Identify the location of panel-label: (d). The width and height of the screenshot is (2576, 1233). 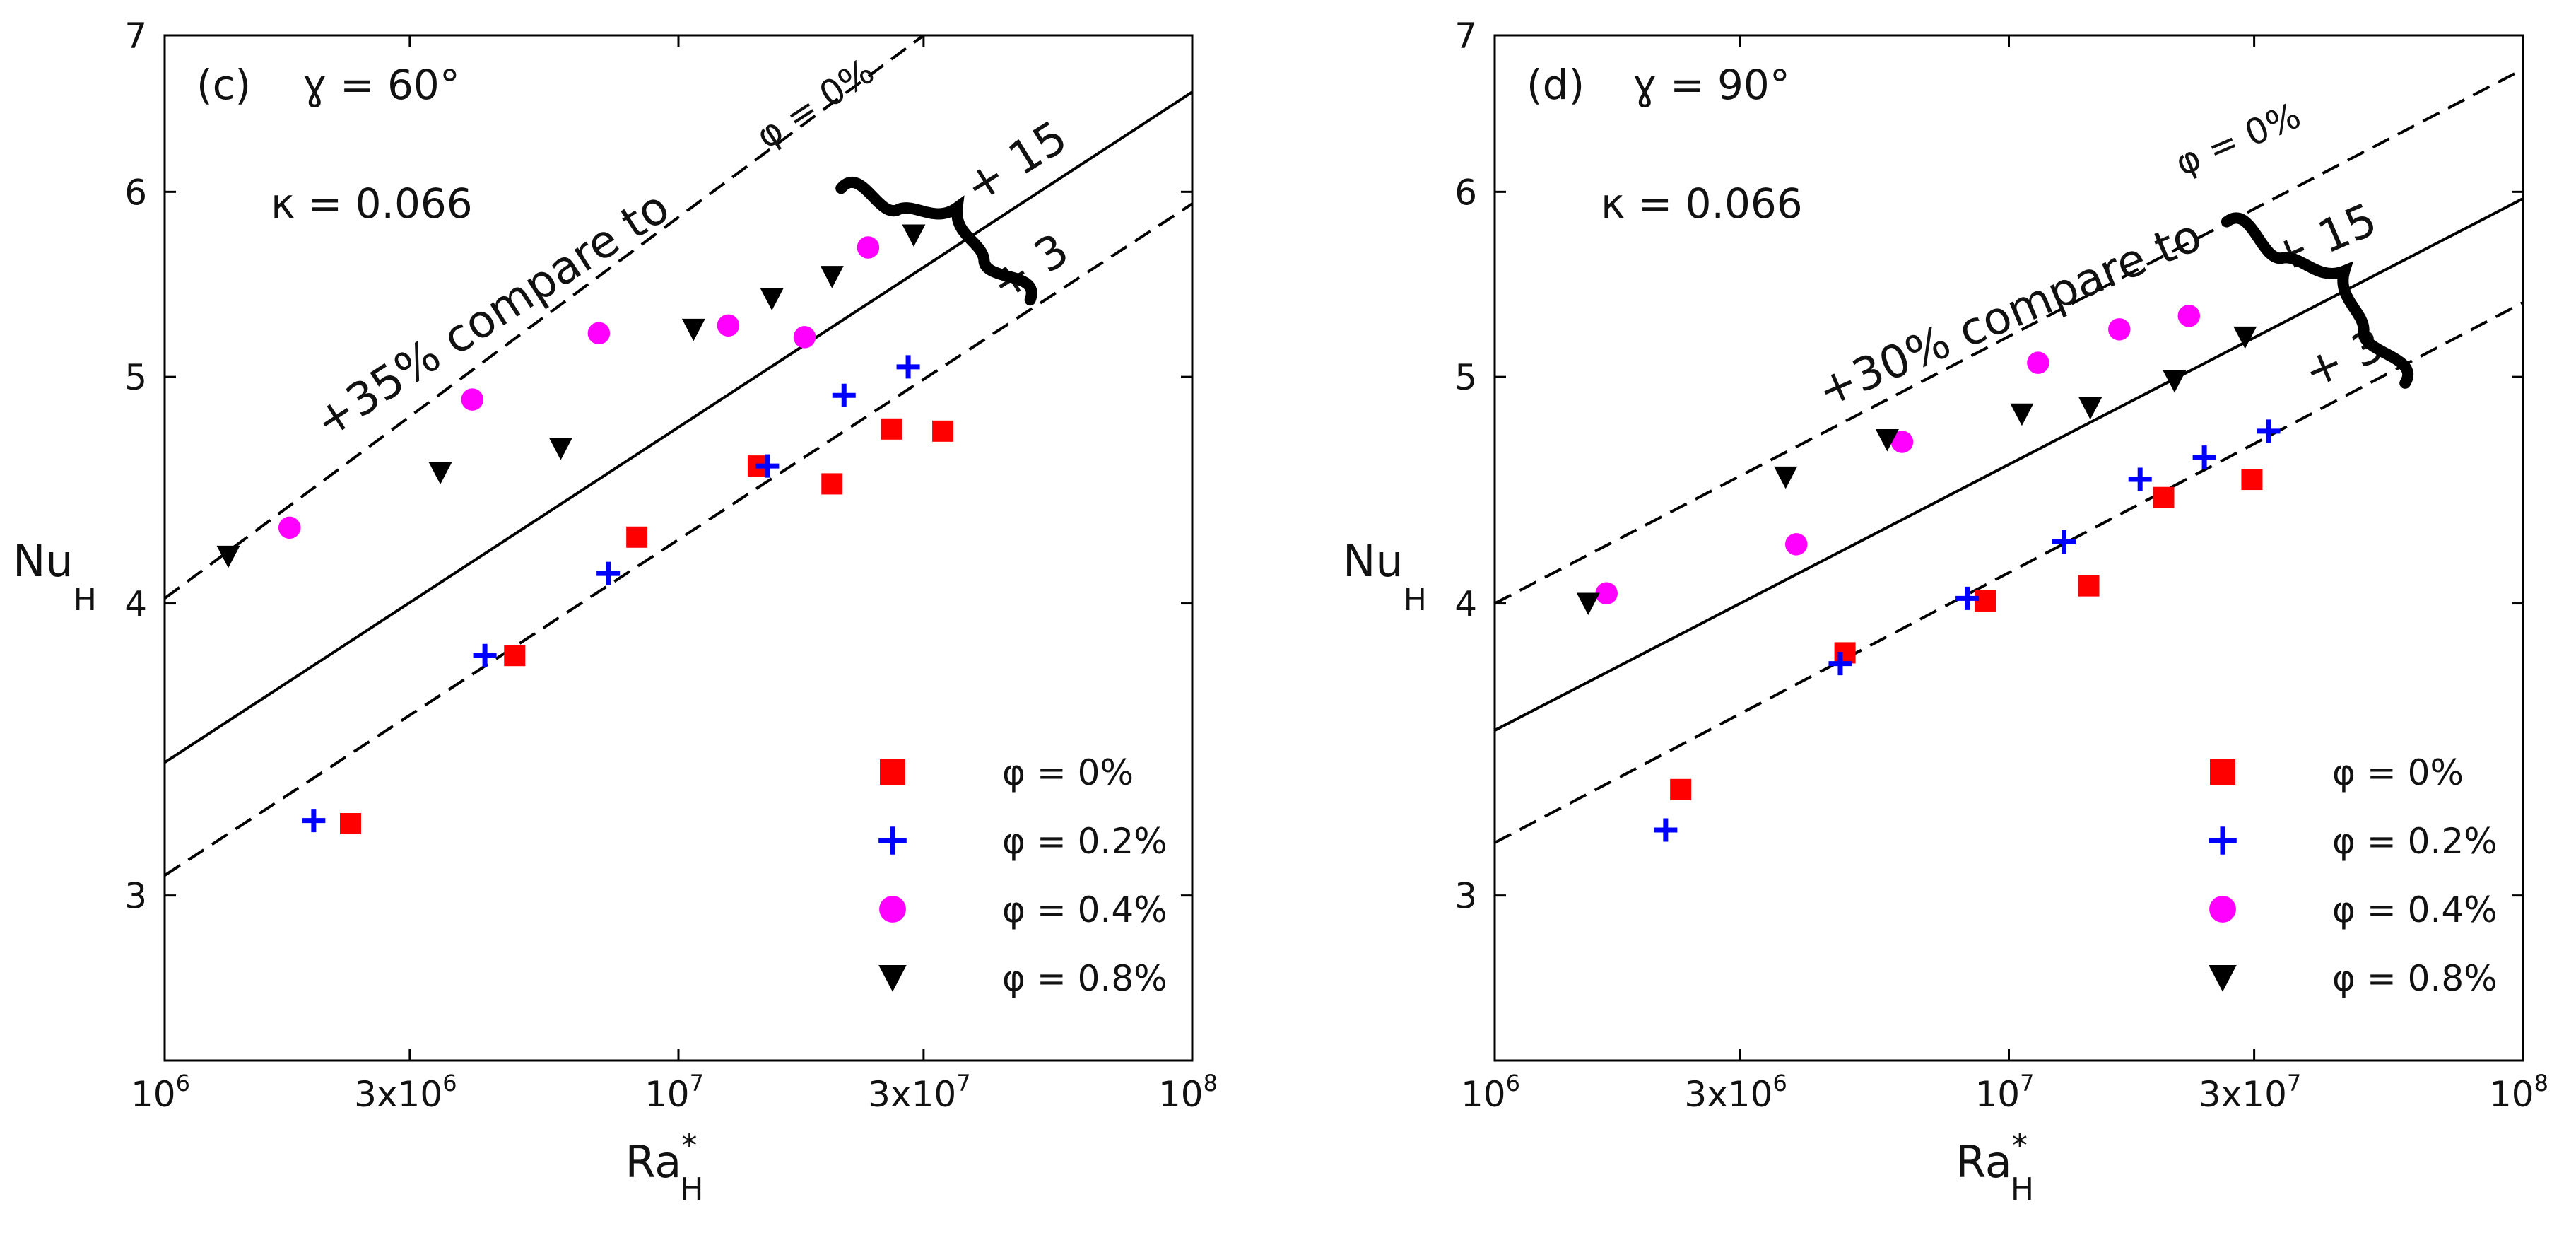
(1555, 85).